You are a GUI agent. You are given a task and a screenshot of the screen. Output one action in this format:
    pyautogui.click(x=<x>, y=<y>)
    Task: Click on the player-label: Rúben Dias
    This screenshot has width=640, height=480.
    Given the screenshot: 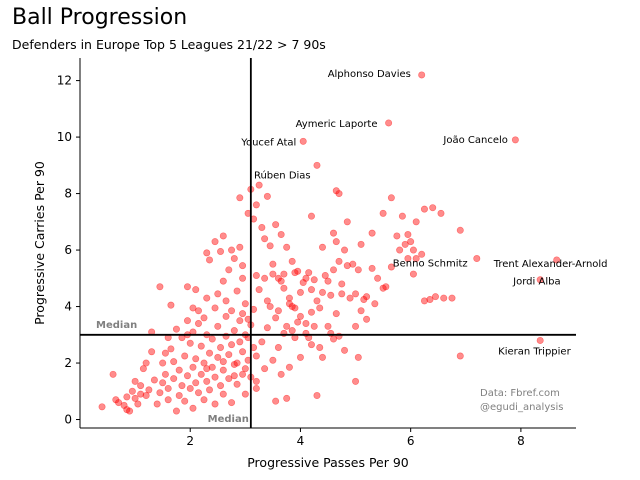 What is the action you would take?
    pyautogui.click(x=282, y=175)
    